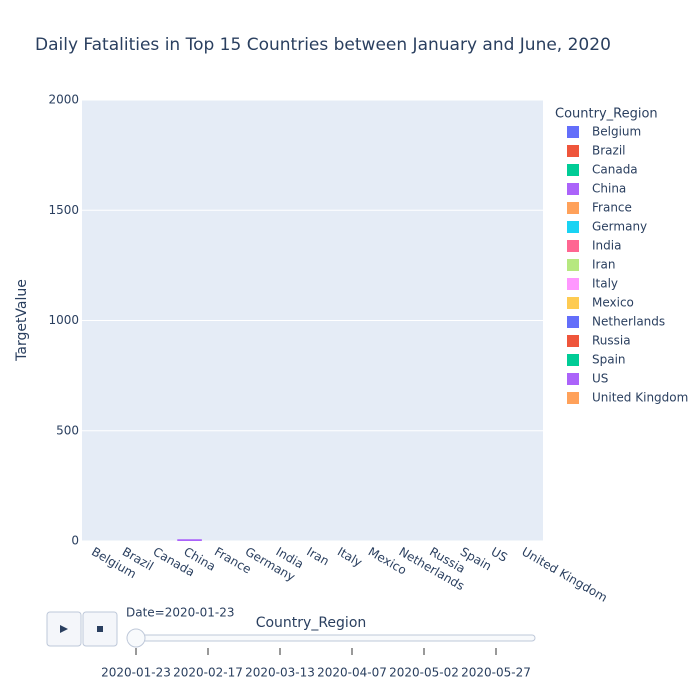 The image size is (700, 700). What do you see at coordinates (496, 673) in the screenshot?
I see `slider-tick-label: 2020-05-27` at bounding box center [496, 673].